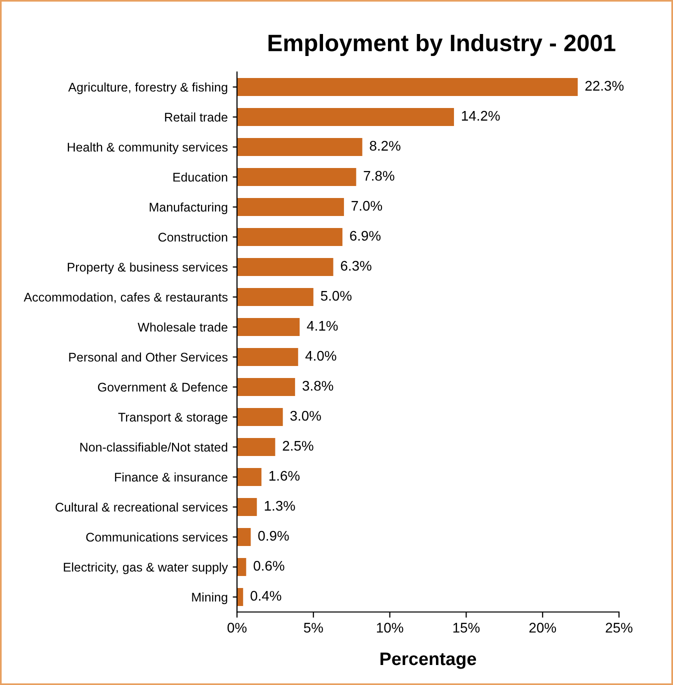  I want to click on y-tick-label: Cultural & recreational services, so click(142, 507).